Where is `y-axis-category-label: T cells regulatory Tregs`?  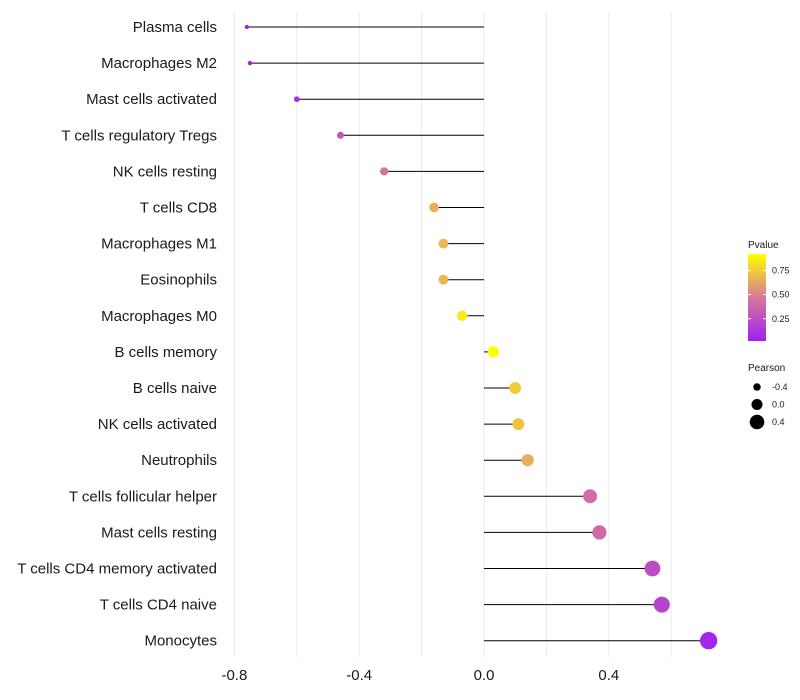 y-axis-category-label: T cells regulatory Tregs is located at coordinates (139, 135).